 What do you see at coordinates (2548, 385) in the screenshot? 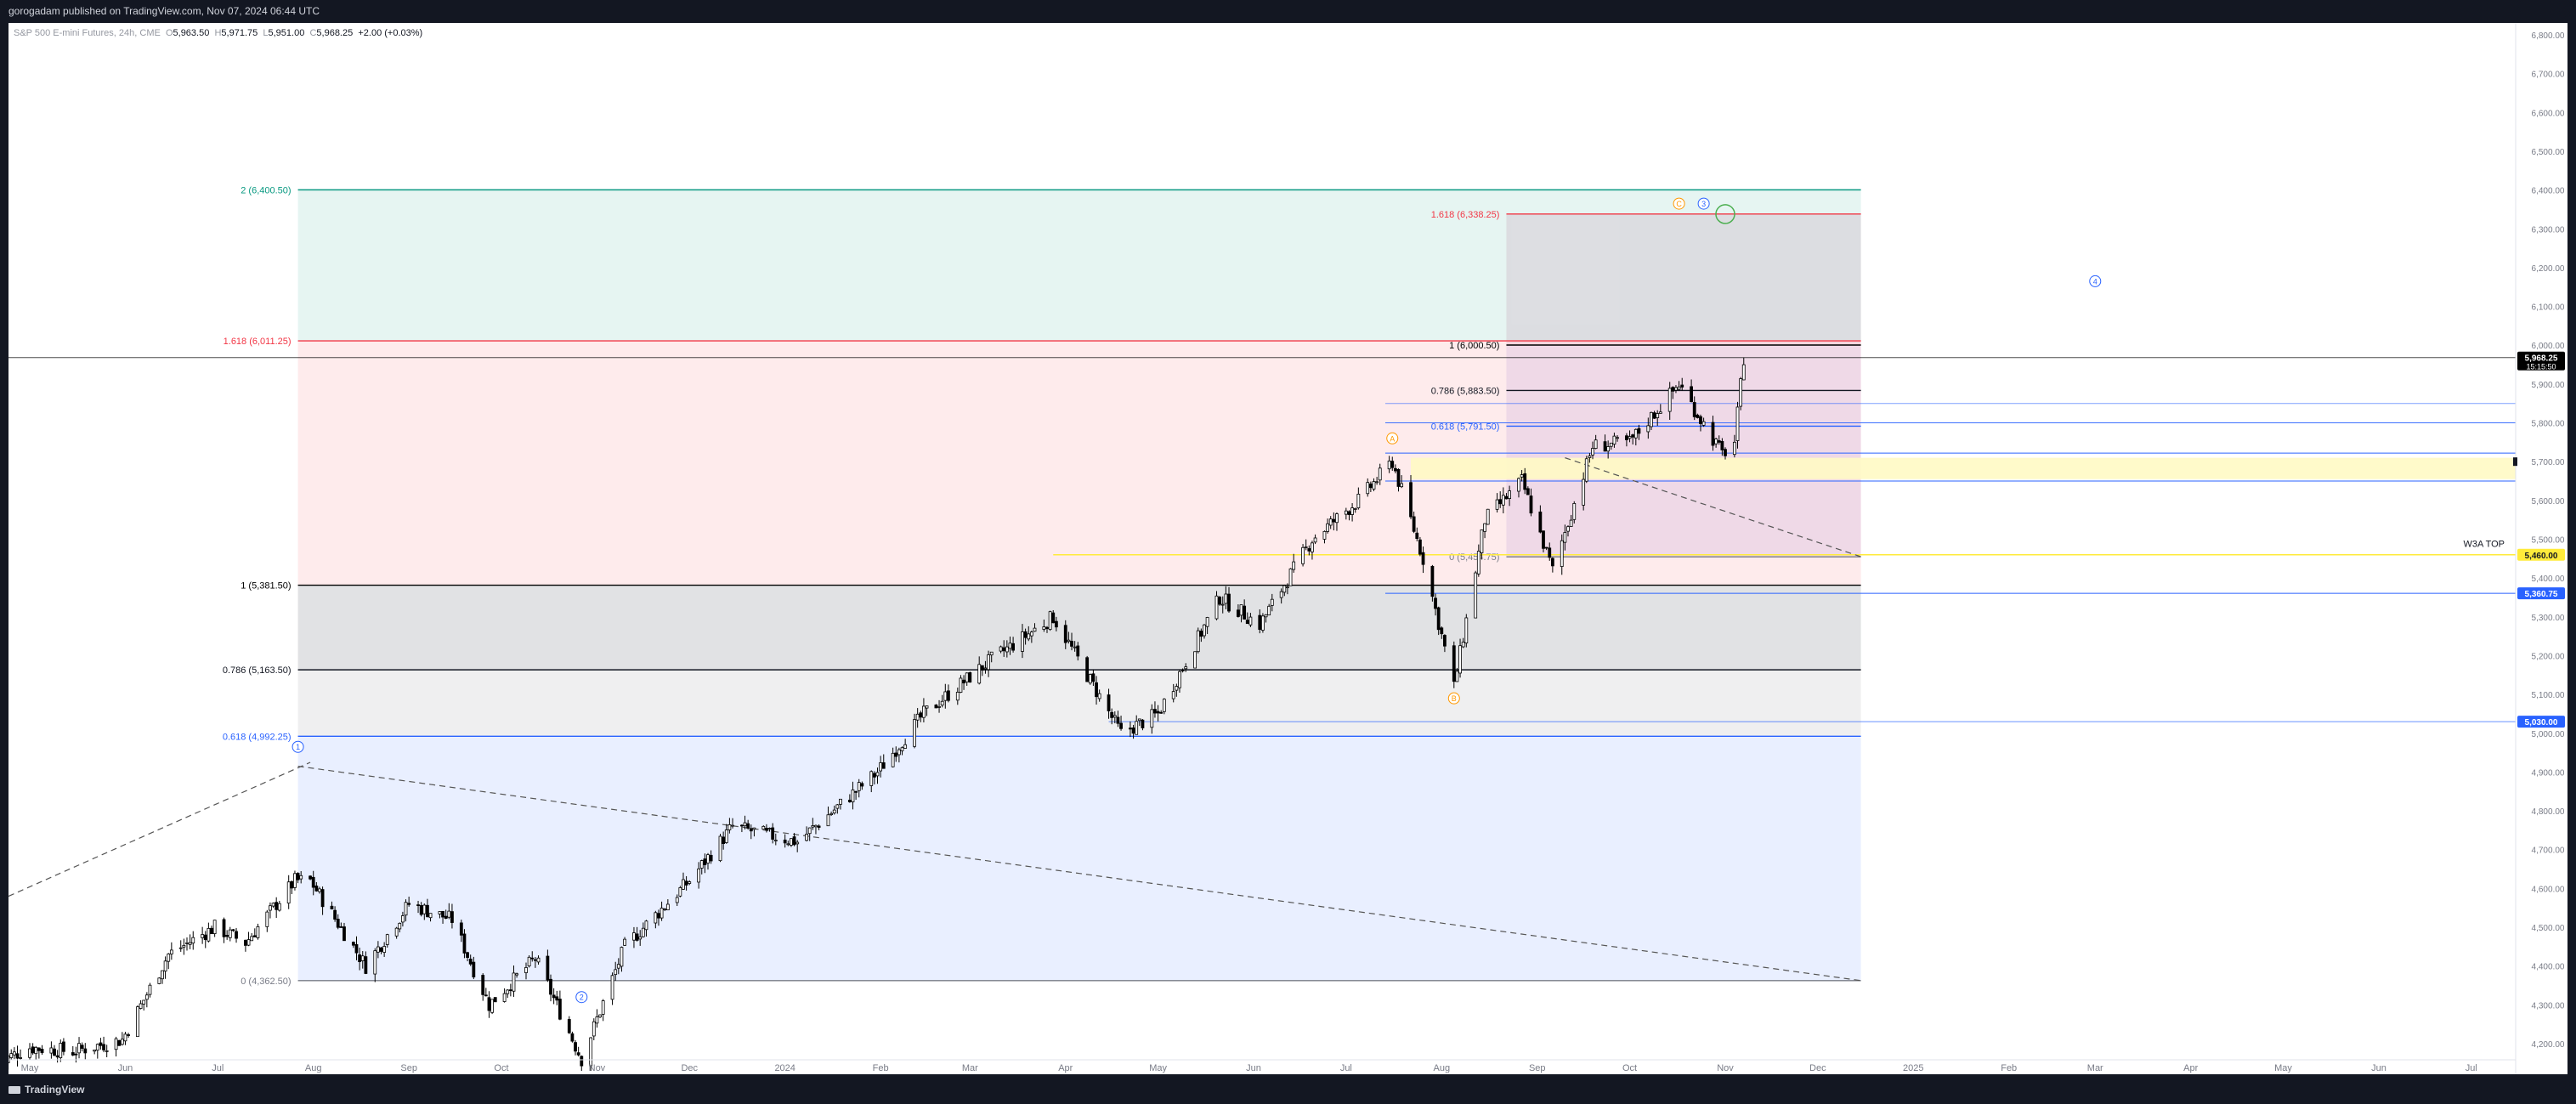
I see `y-tick-label: 5,900.00` at bounding box center [2548, 385].